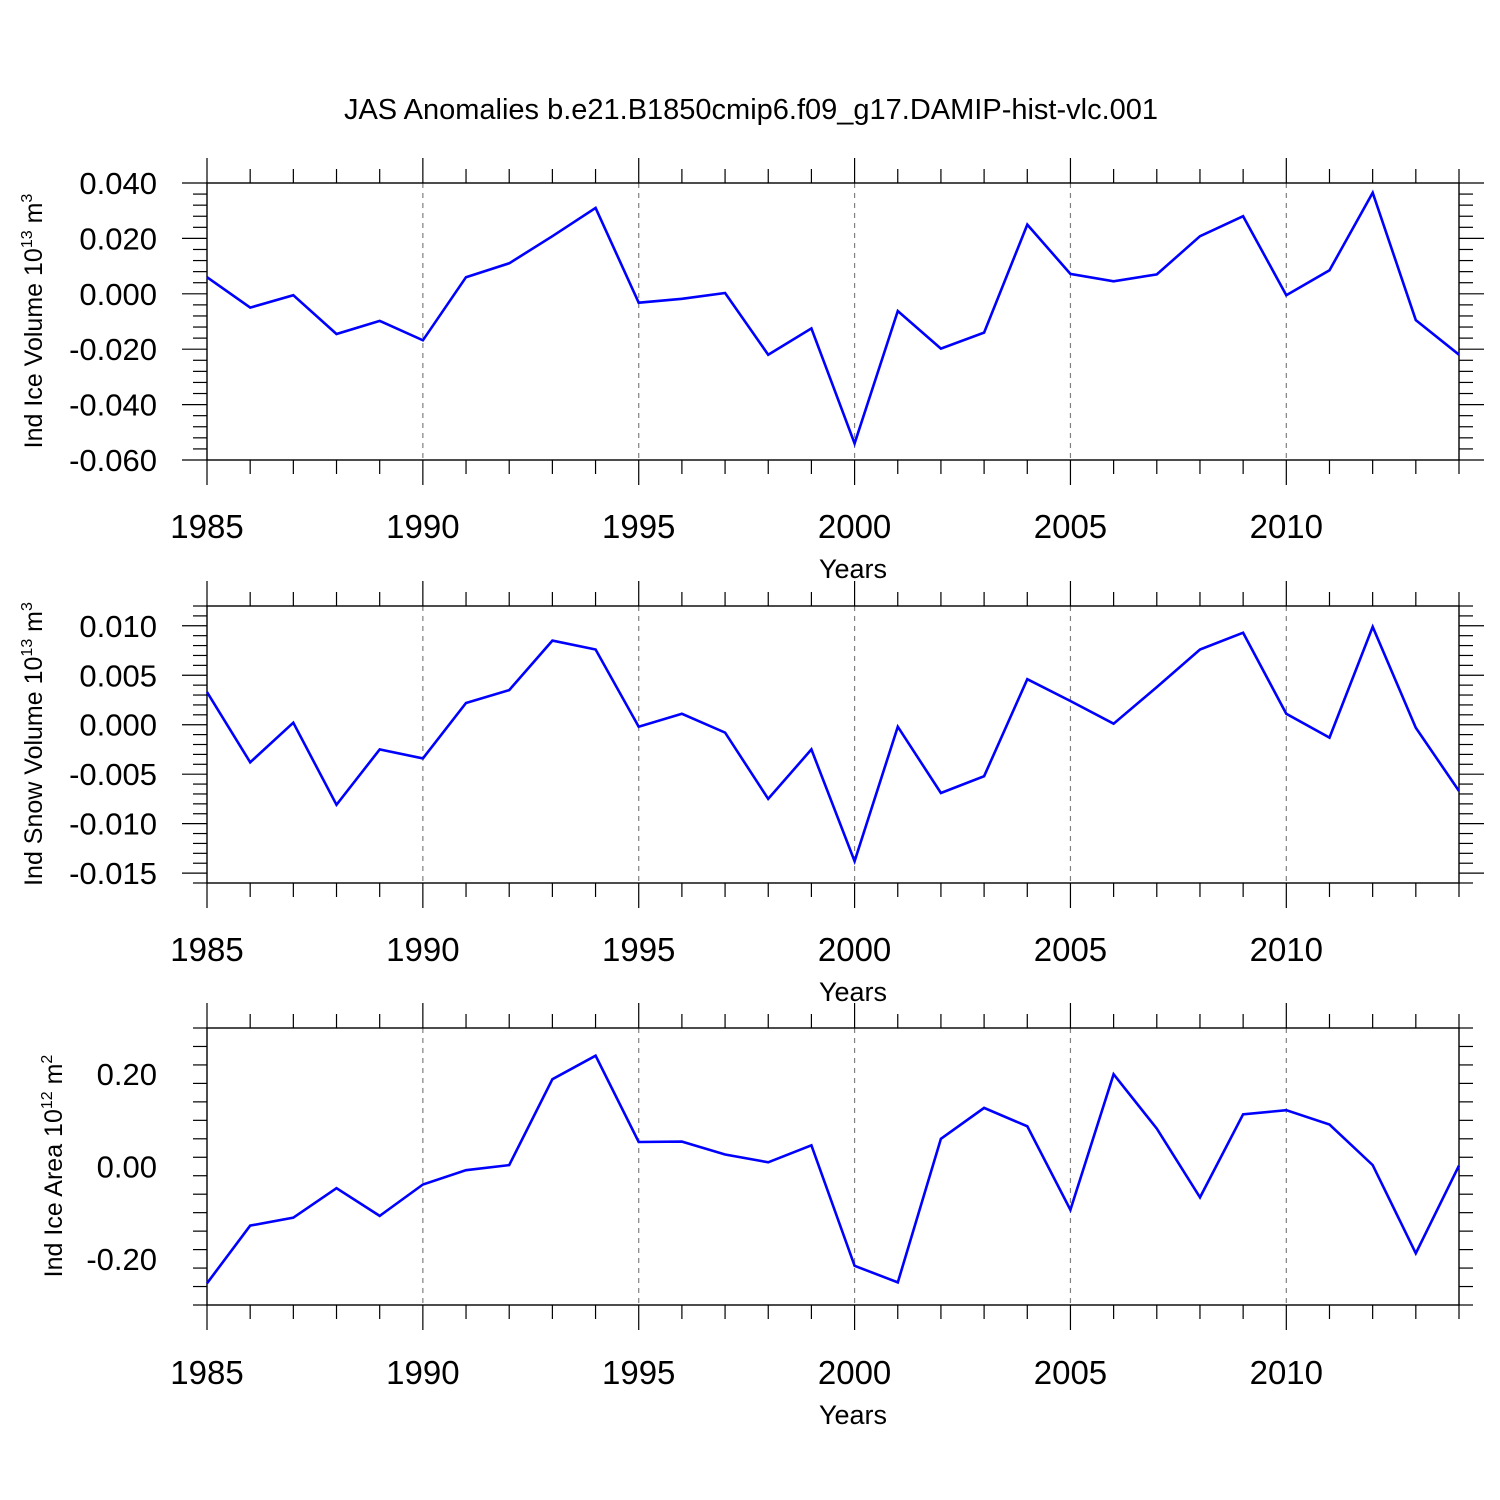 Image resolution: width=1500 pixels, height=1500 pixels. Describe the element at coordinates (113, 460) in the screenshot. I see `y-tick-label: -0.060` at that location.